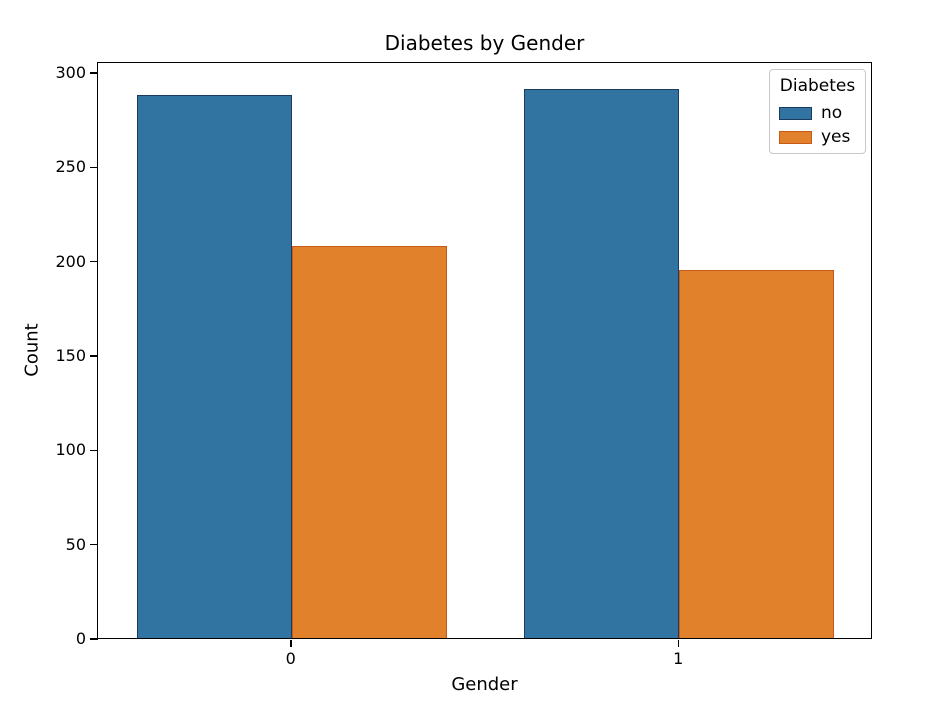 The image size is (932, 706). Describe the element at coordinates (832, 112) in the screenshot. I see `legend-label-no: no` at that location.